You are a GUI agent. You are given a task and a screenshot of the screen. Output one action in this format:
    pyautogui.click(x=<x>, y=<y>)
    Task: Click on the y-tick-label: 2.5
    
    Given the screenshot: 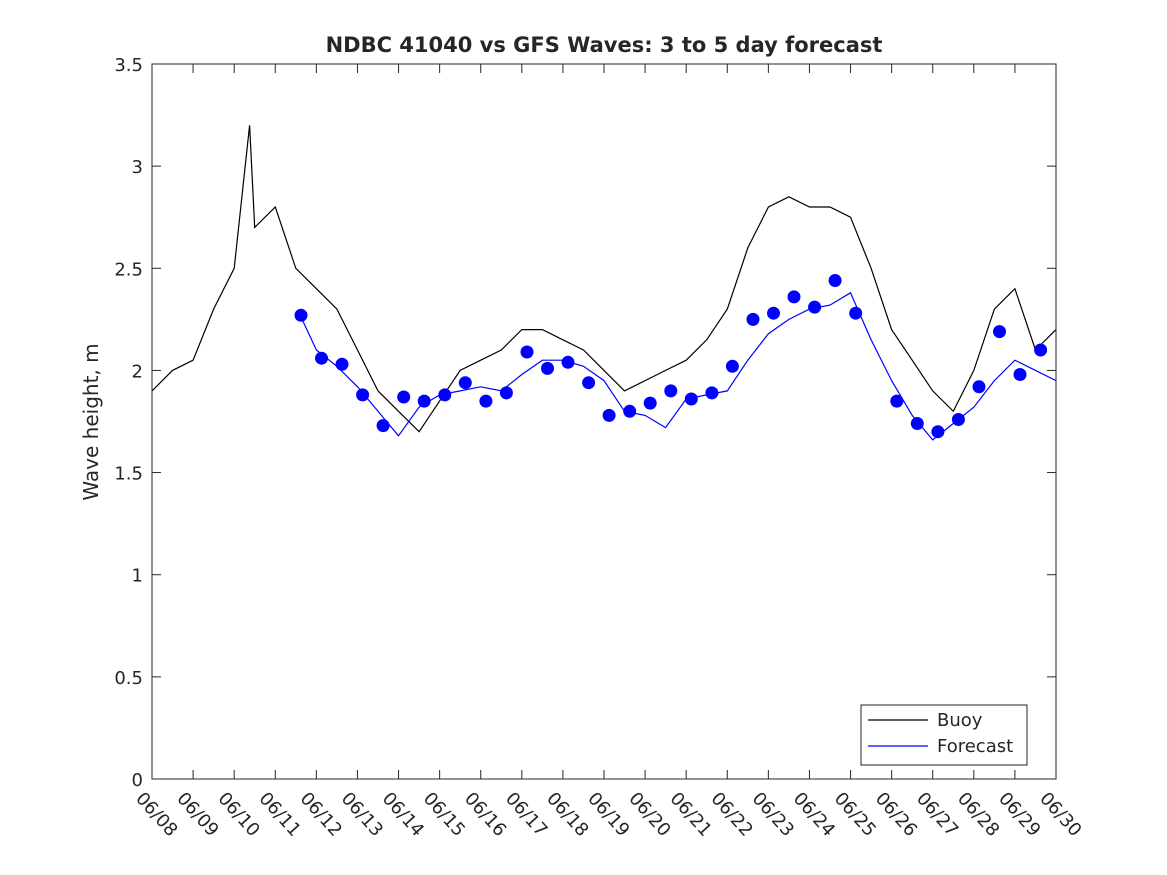 What is the action you would take?
    pyautogui.click(x=128, y=269)
    